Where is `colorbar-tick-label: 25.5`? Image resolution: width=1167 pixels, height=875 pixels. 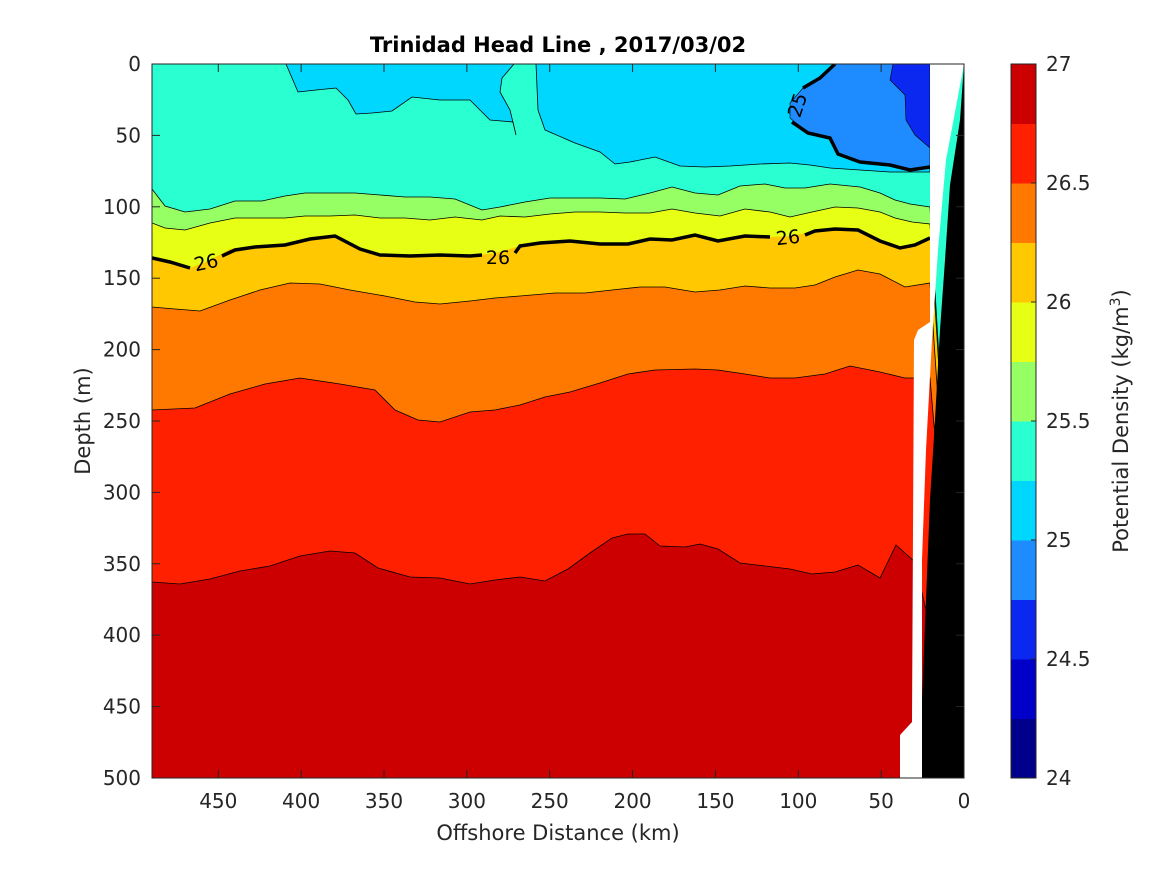 colorbar-tick-label: 25.5 is located at coordinates (1068, 421).